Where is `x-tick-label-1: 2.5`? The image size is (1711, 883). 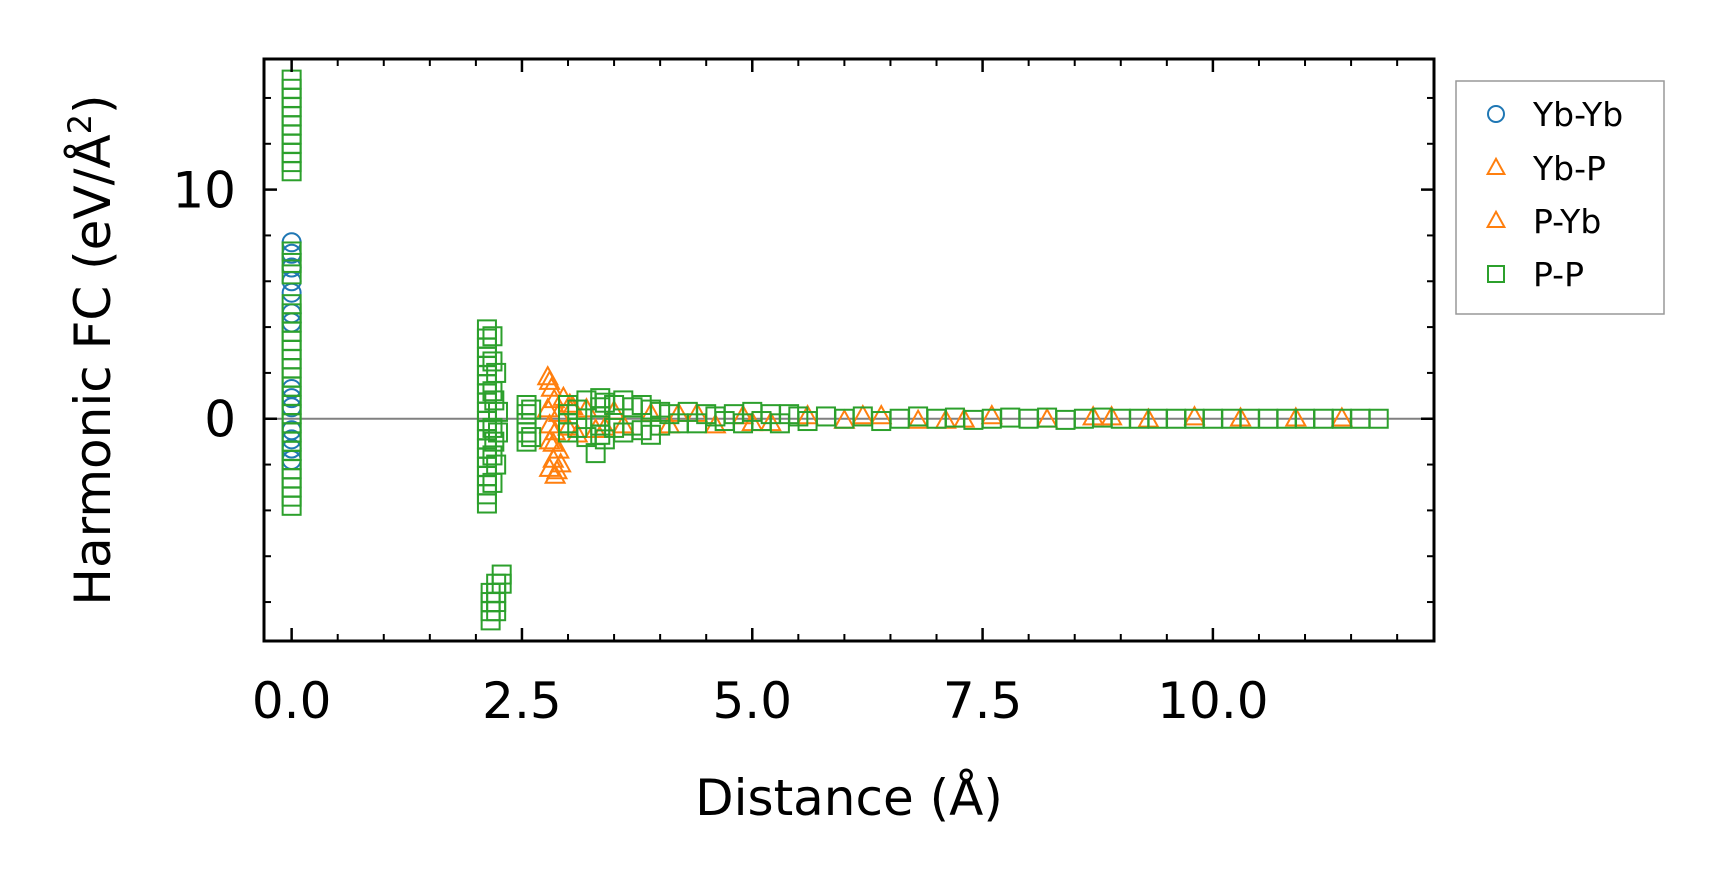
x-tick-label-1: 2.5 is located at coordinates (522, 701).